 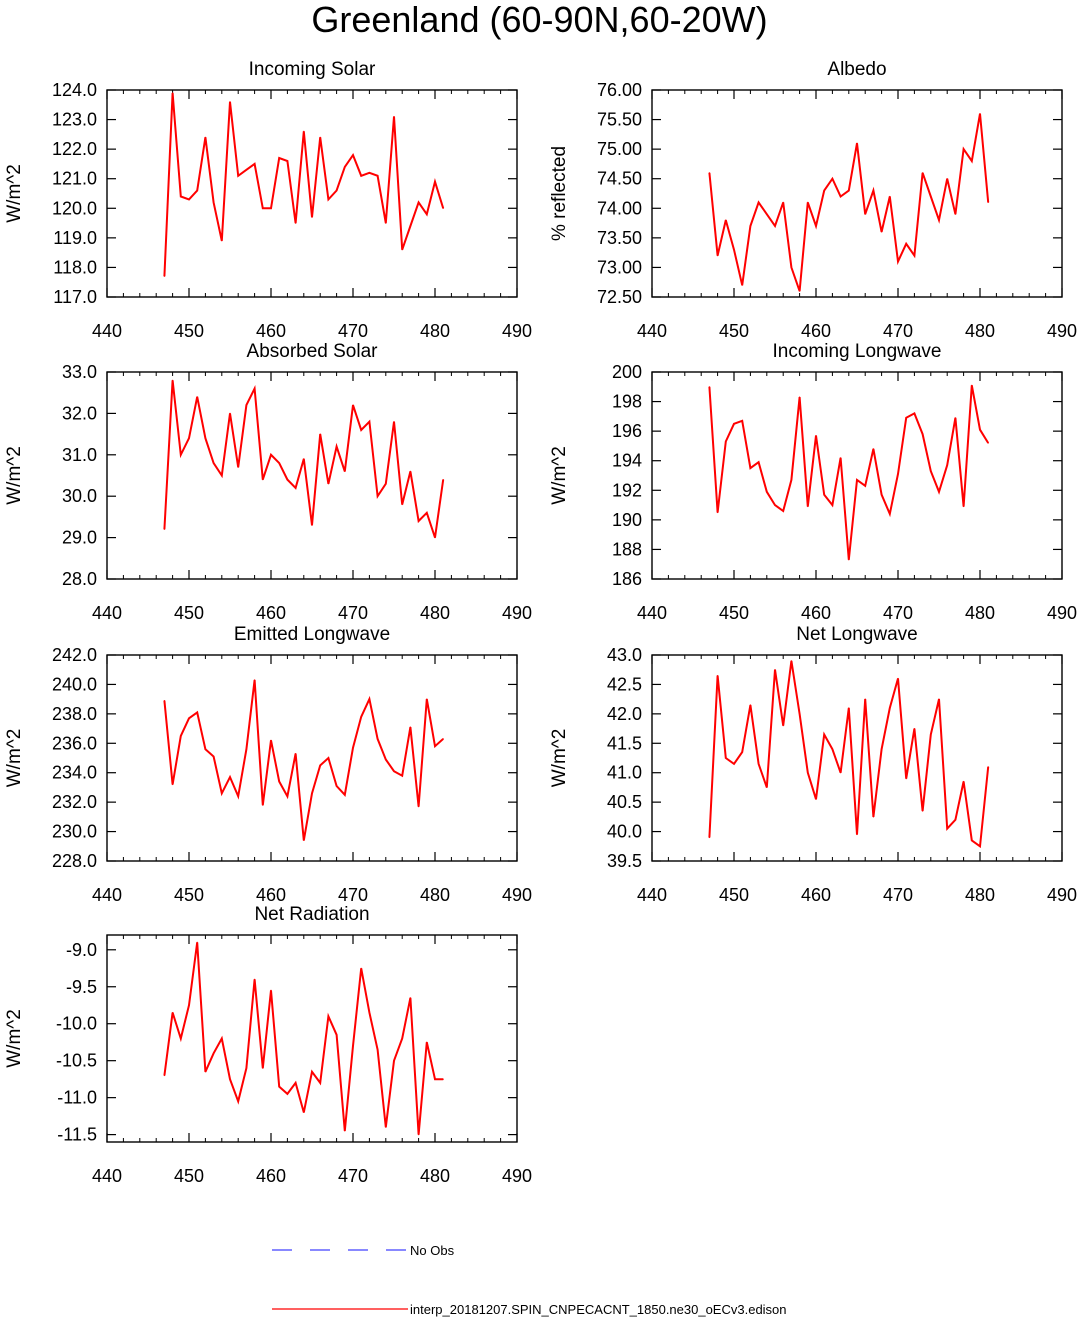 I want to click on y-tick-label: 238.0, so click(x=74, y=714).